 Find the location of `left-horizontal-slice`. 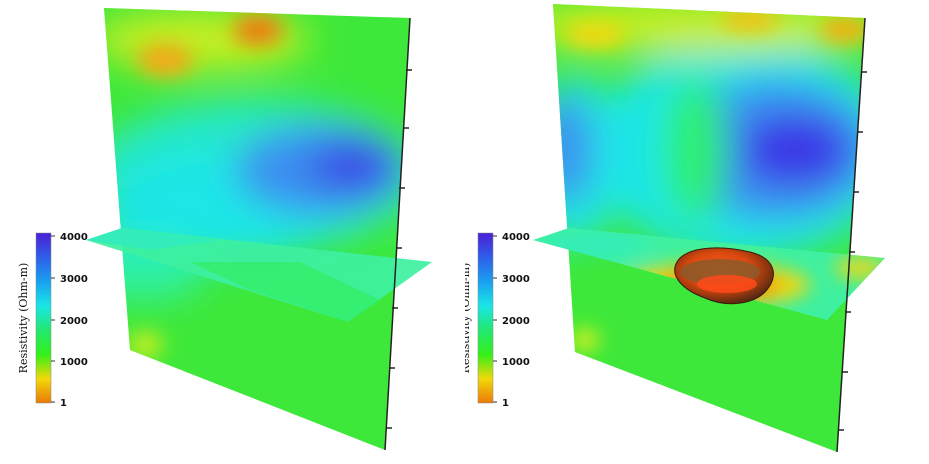

left-horizontal-slice is located at coordinates (259, 275).